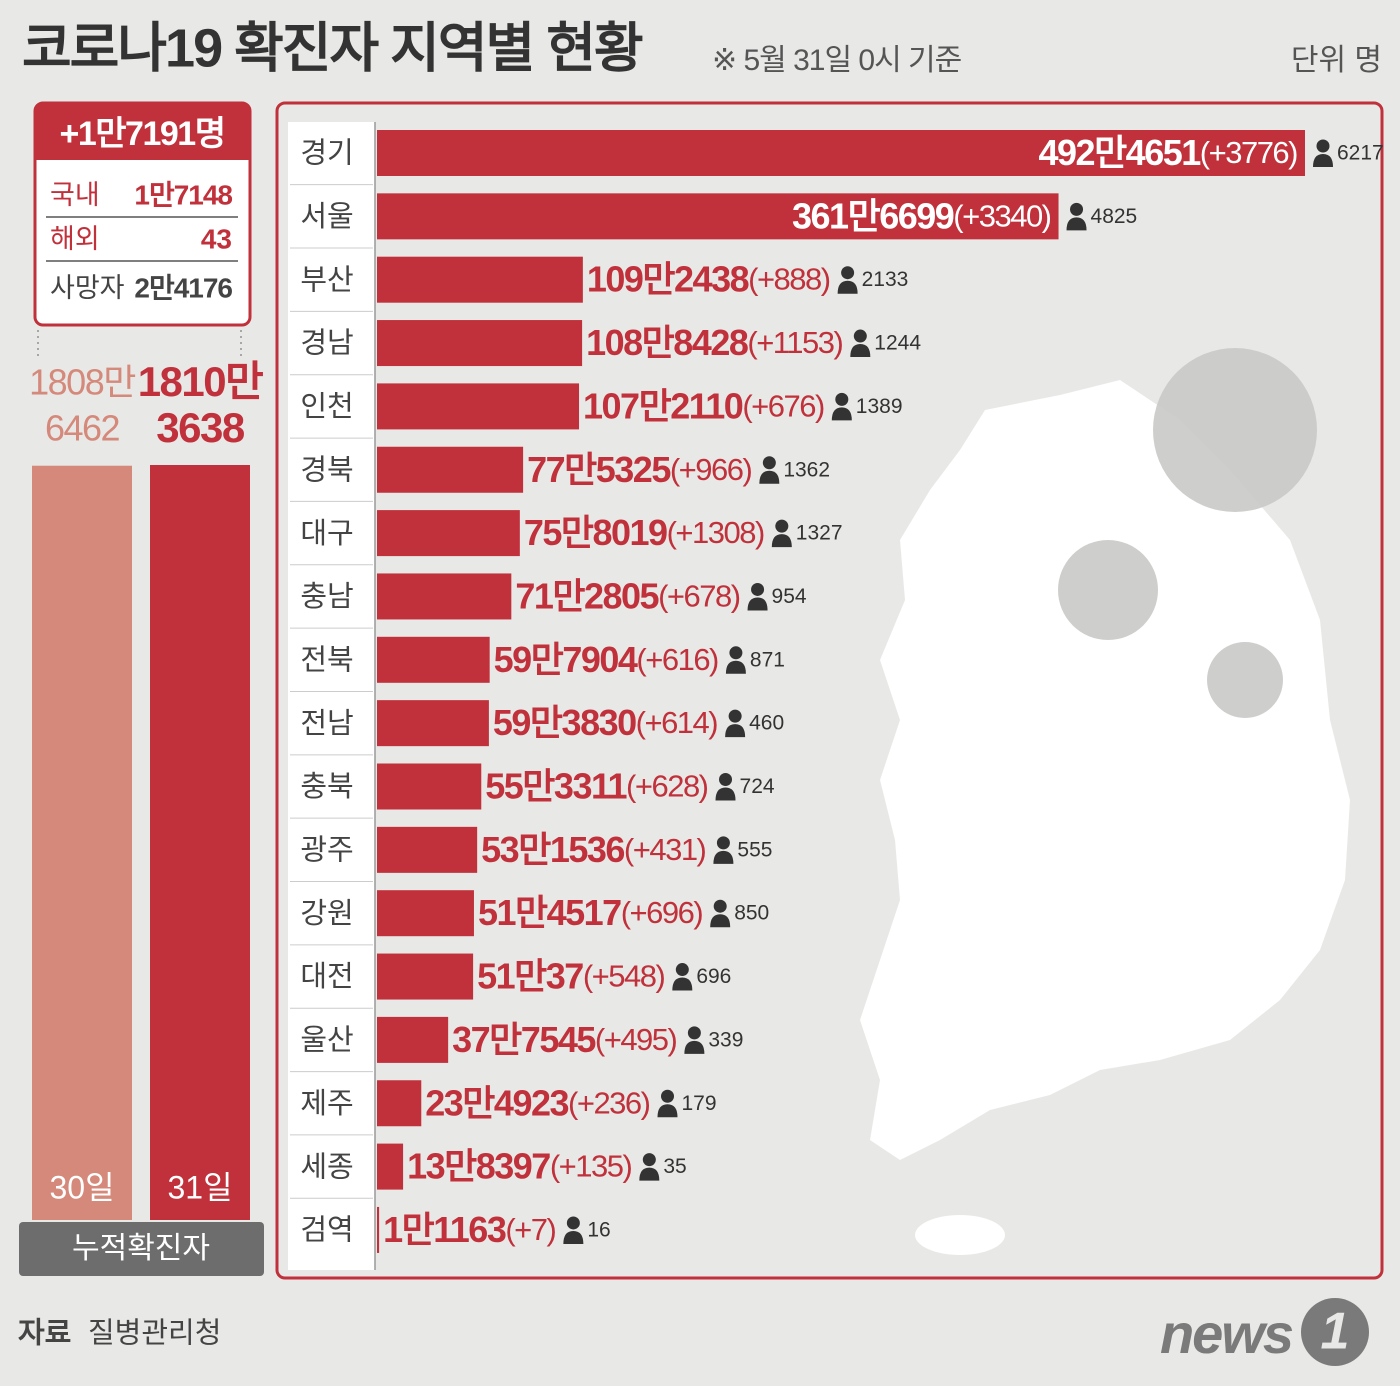  Describe the element at coordinates (326, 724) in the screenshot. I see `category-label: 전남` at that location.